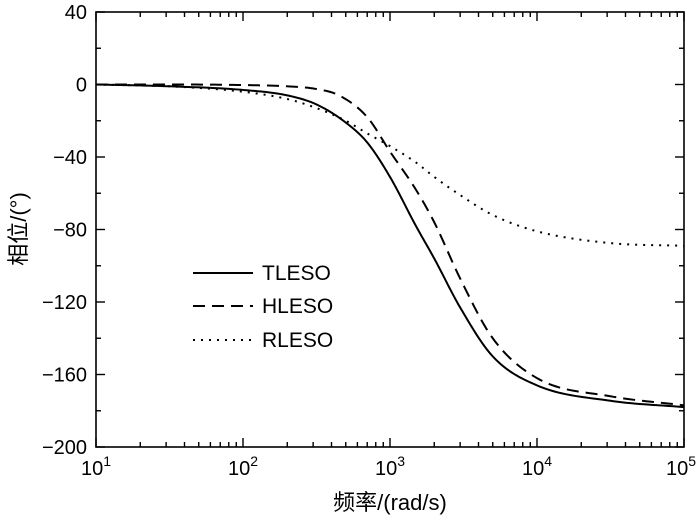 The image size is (700, 520). I want to click on x-tick-label: 10¹, so click(96, 466).